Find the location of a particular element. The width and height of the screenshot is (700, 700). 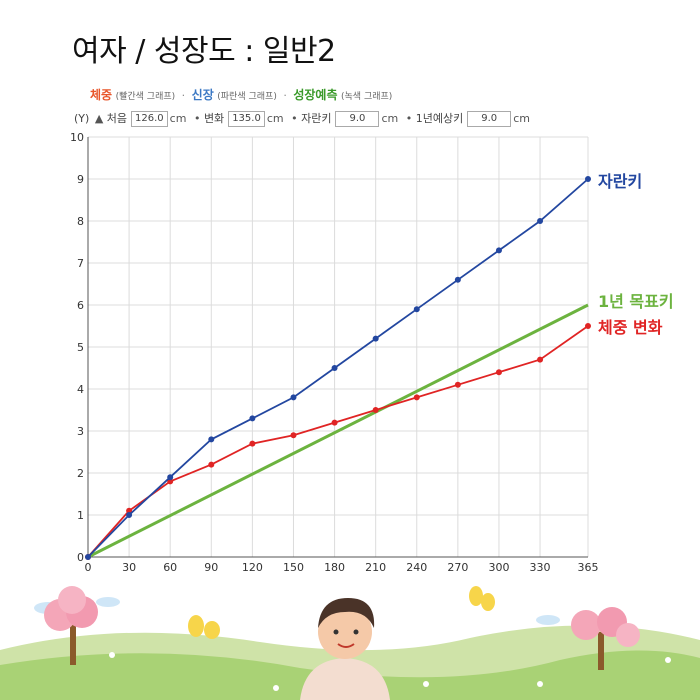

page-title: 여자 / 성장도 : 일반2 is located at coordinates (204, 51).